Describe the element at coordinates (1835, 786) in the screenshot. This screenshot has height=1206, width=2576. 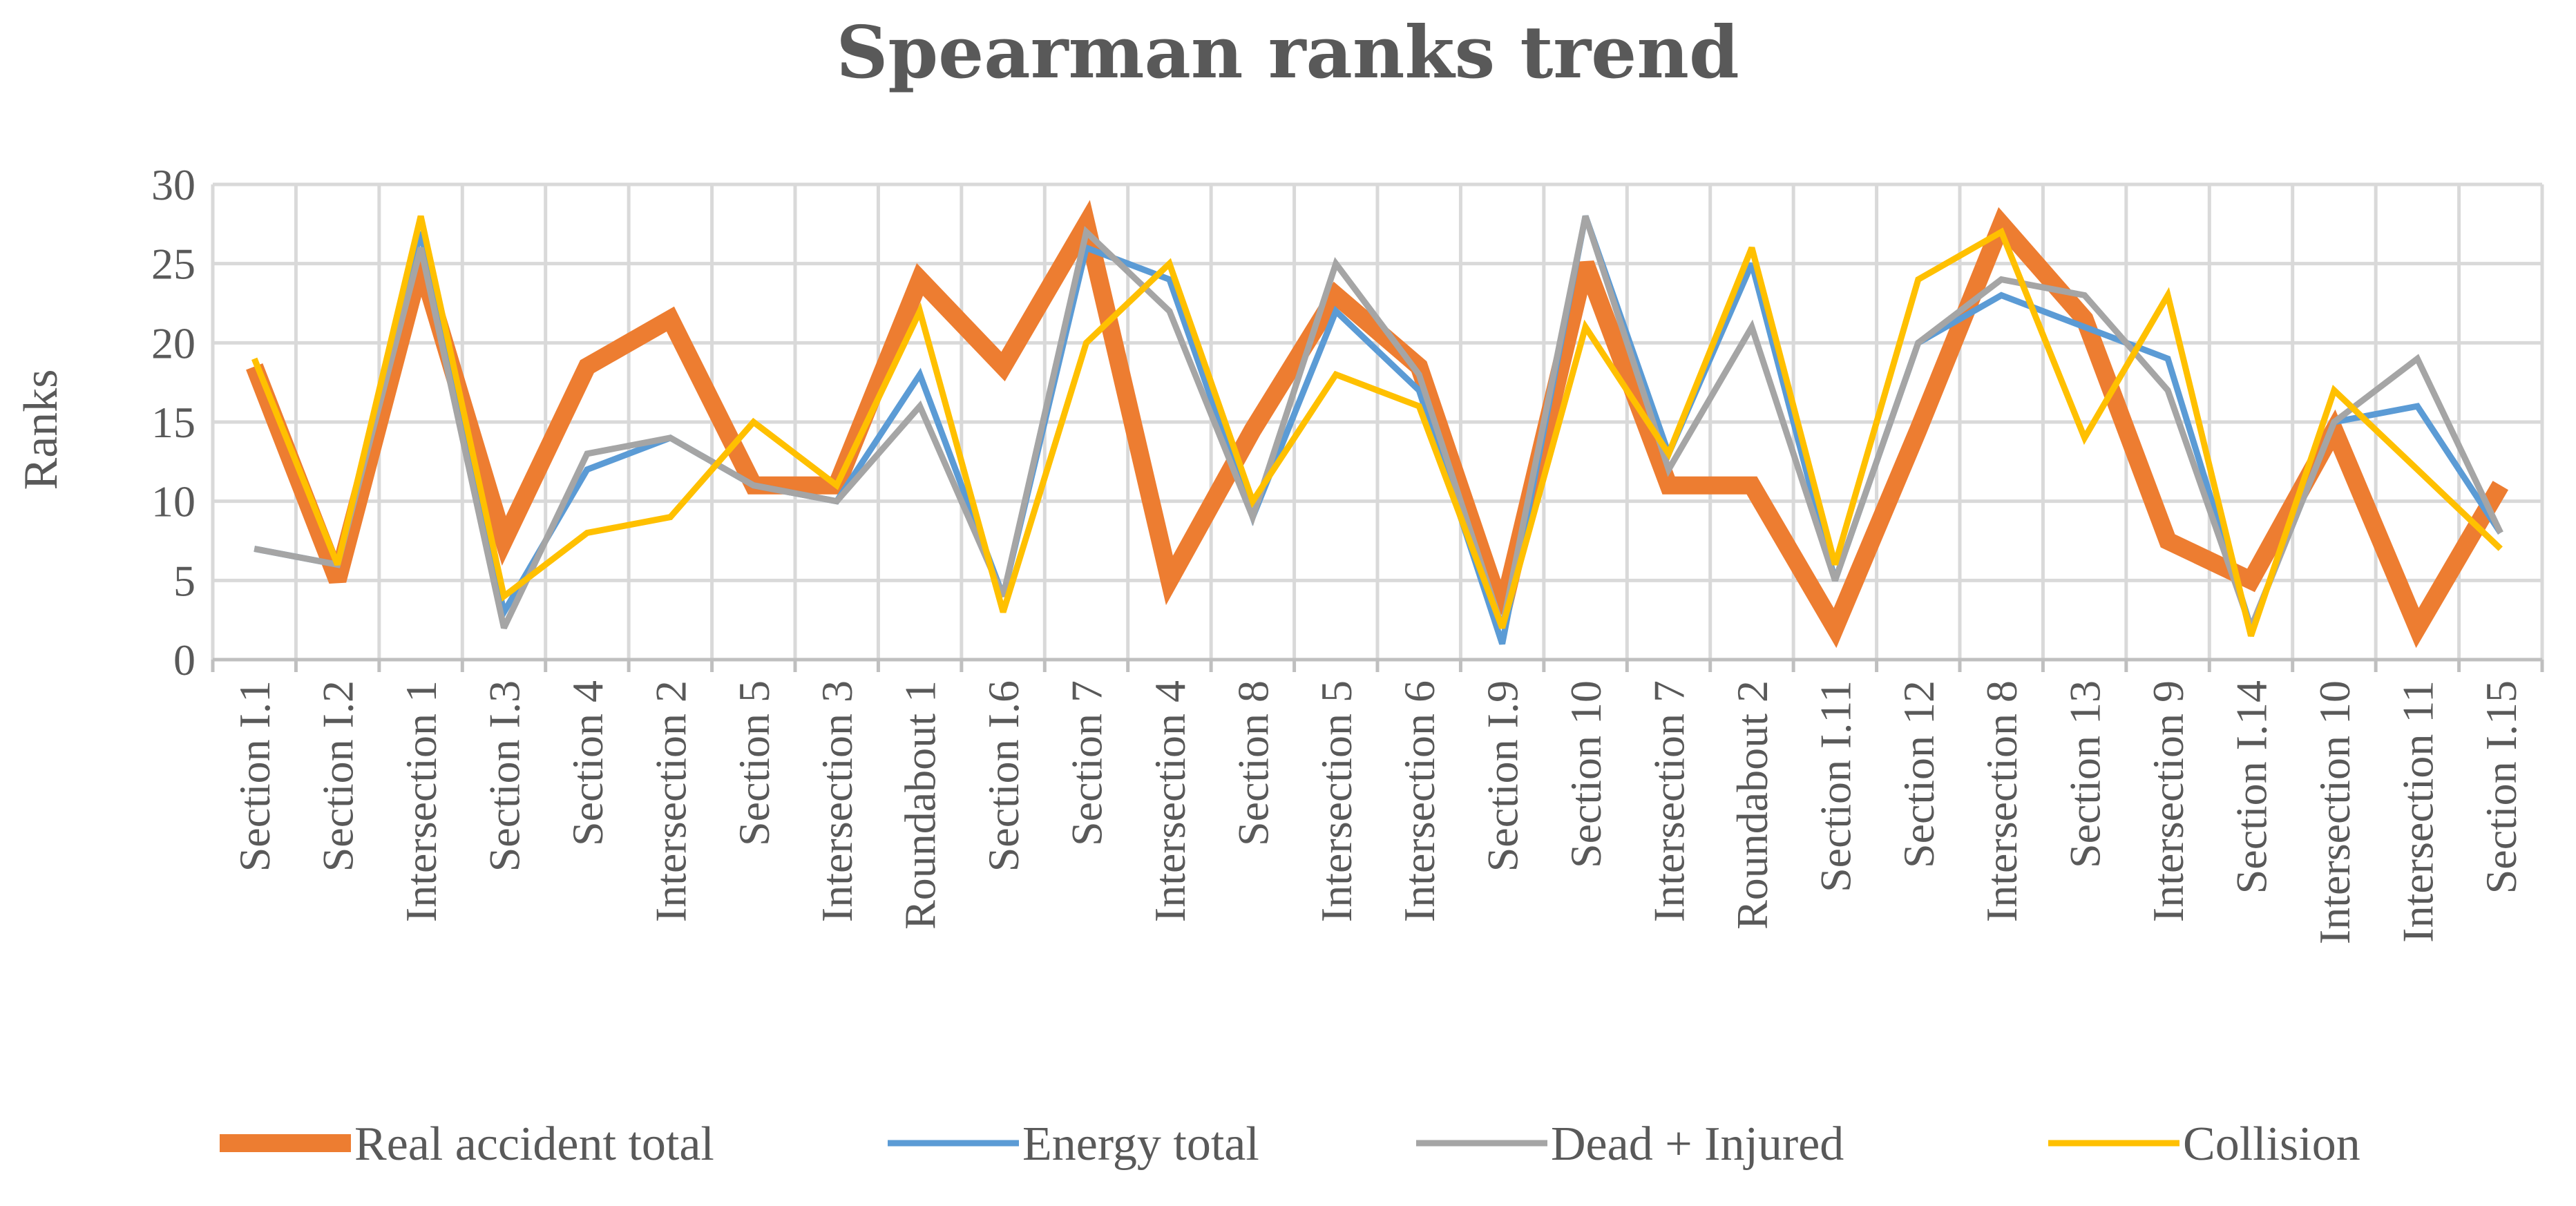
I see `x-tick-label: Section I.11` at that location.